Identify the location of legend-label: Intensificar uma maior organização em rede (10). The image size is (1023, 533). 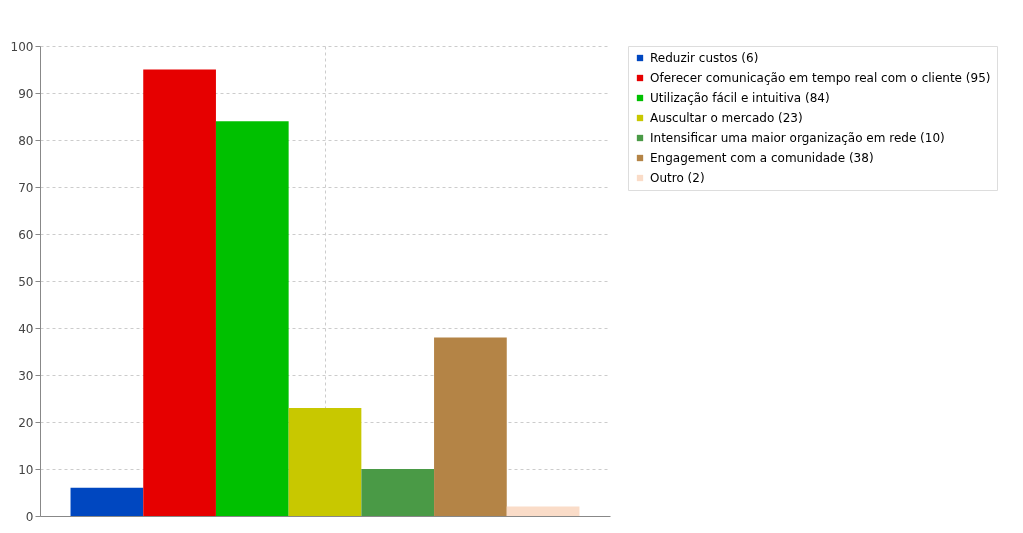
(797, 138).